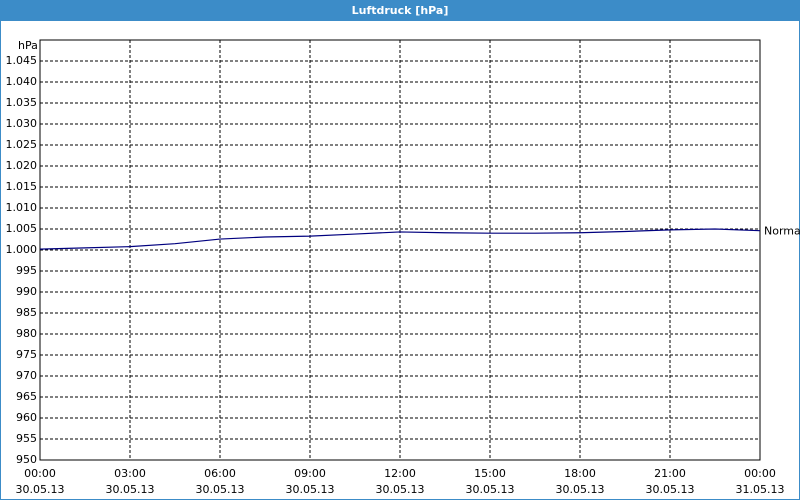 The width and height of the screenshot is (800, 500). I want to click on y-tick-label: 1.045, so click(22, 60).